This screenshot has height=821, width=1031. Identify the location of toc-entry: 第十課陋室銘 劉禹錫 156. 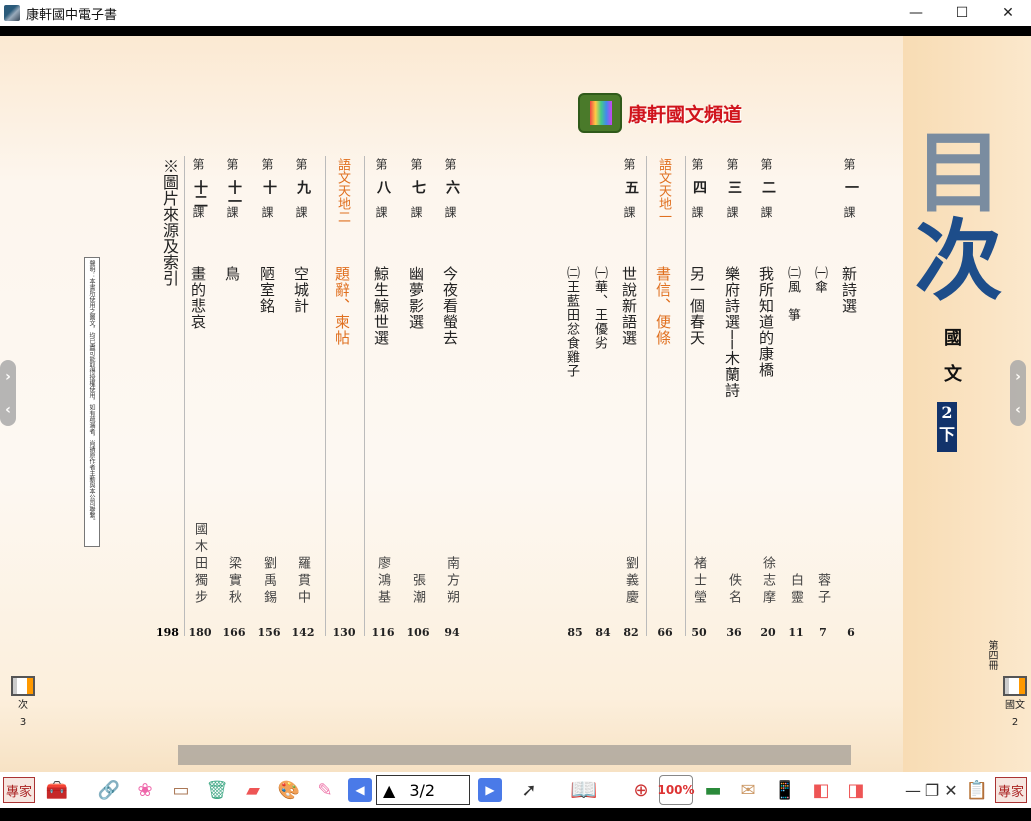
(269, 404).